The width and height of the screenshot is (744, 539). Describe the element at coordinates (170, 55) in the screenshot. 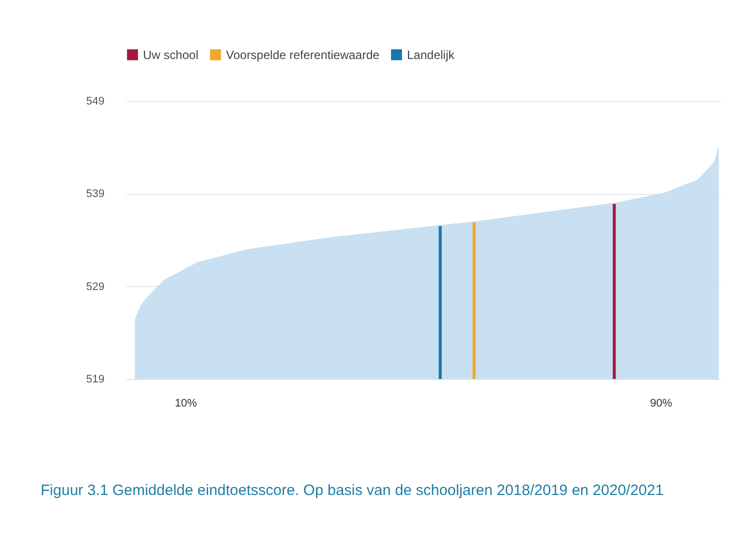

I see `legend-label: Uw school` at that location.